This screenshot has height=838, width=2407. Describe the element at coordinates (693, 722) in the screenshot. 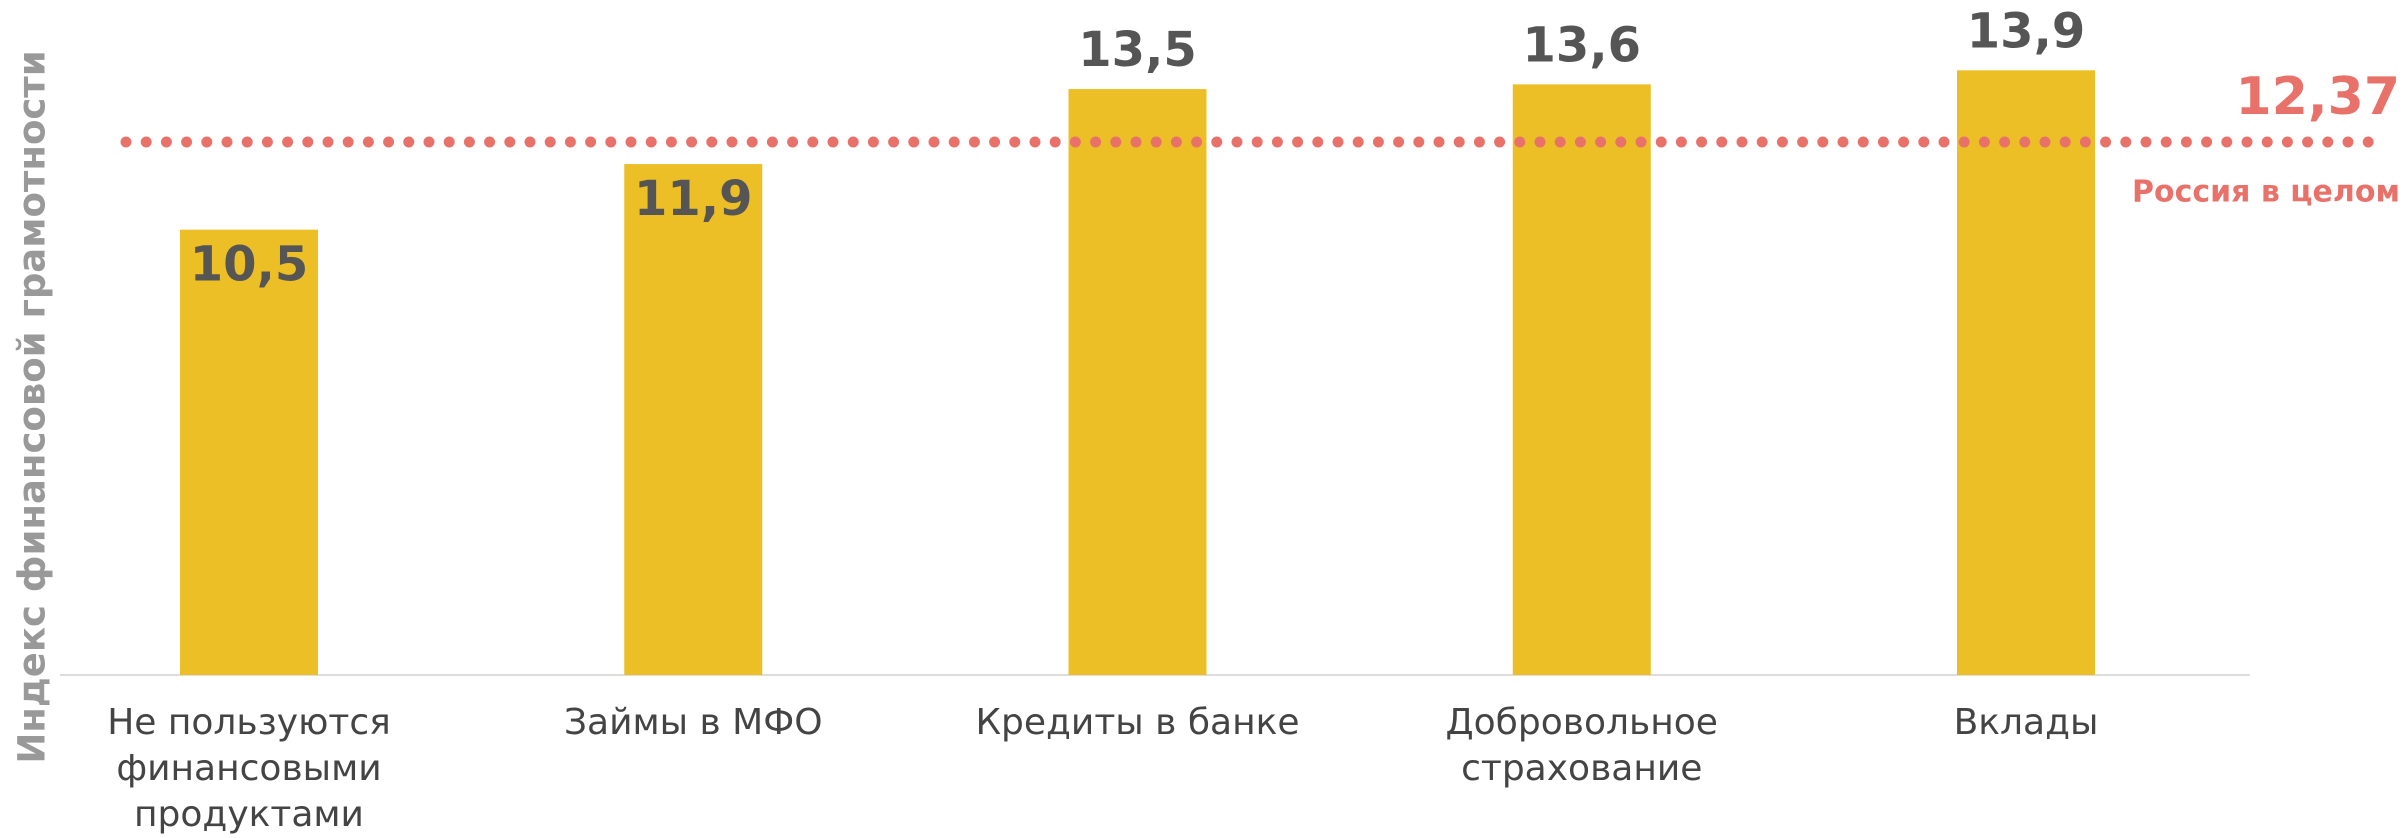

I see `x-tick-label: Займы в МФО` at that location.